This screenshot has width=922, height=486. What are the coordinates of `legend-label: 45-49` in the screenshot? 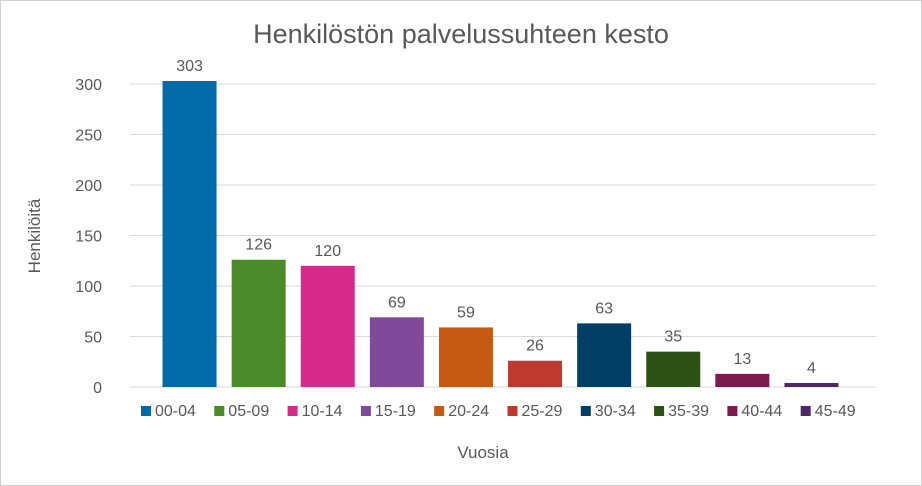 It's located at (835, 411).